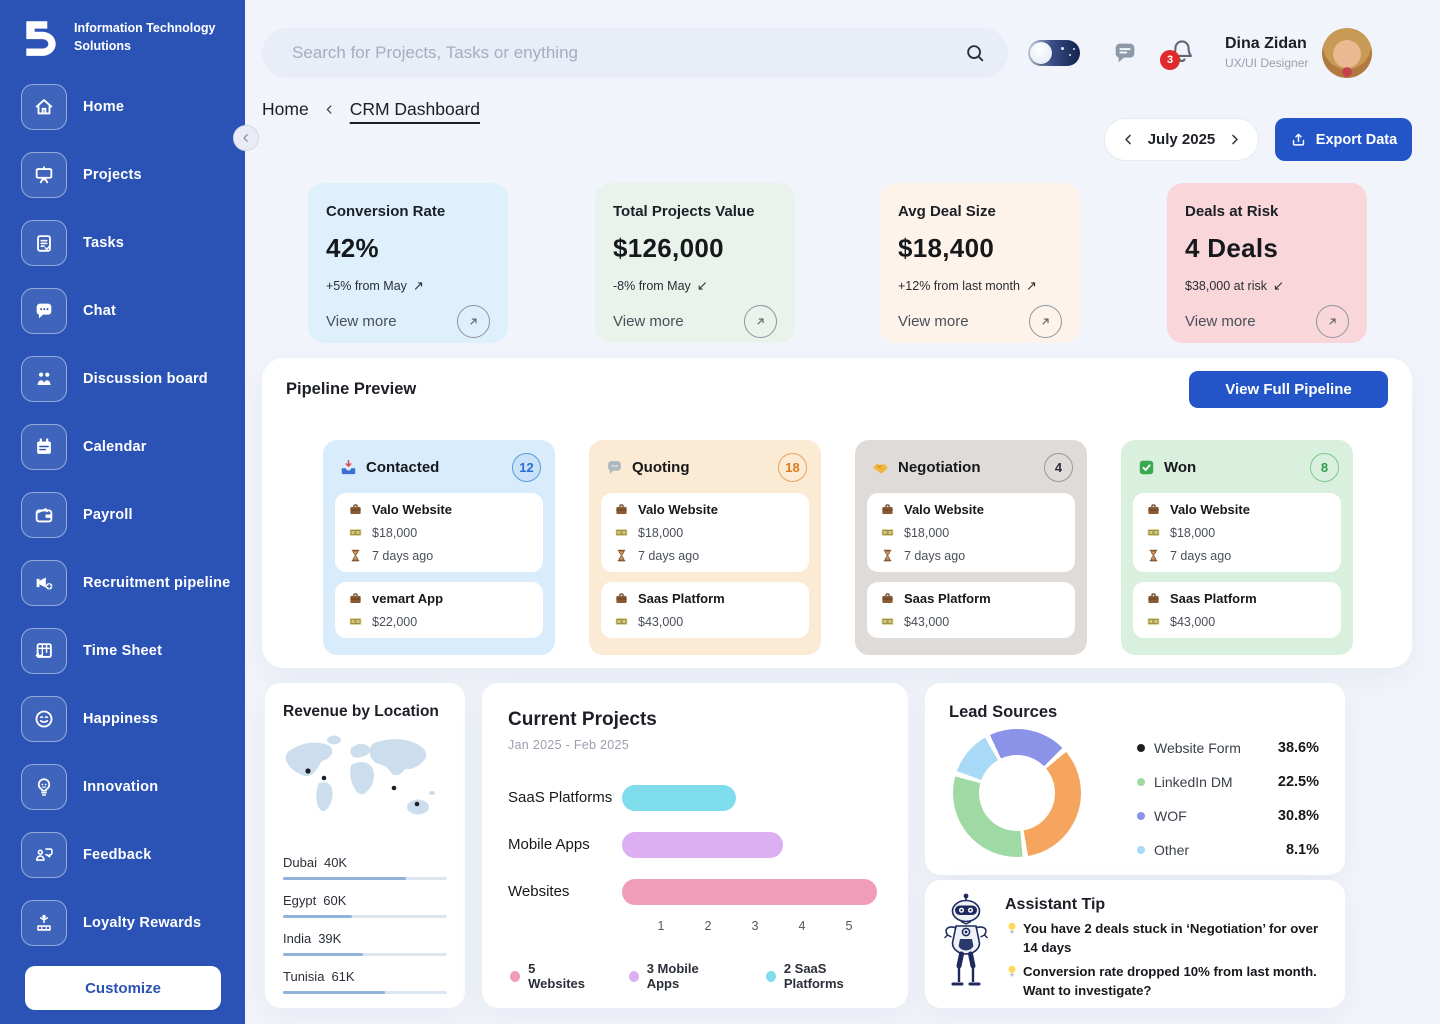  Describe the element at coordinates (1347, 53) in the screenshot. I see `avatar` at that location.